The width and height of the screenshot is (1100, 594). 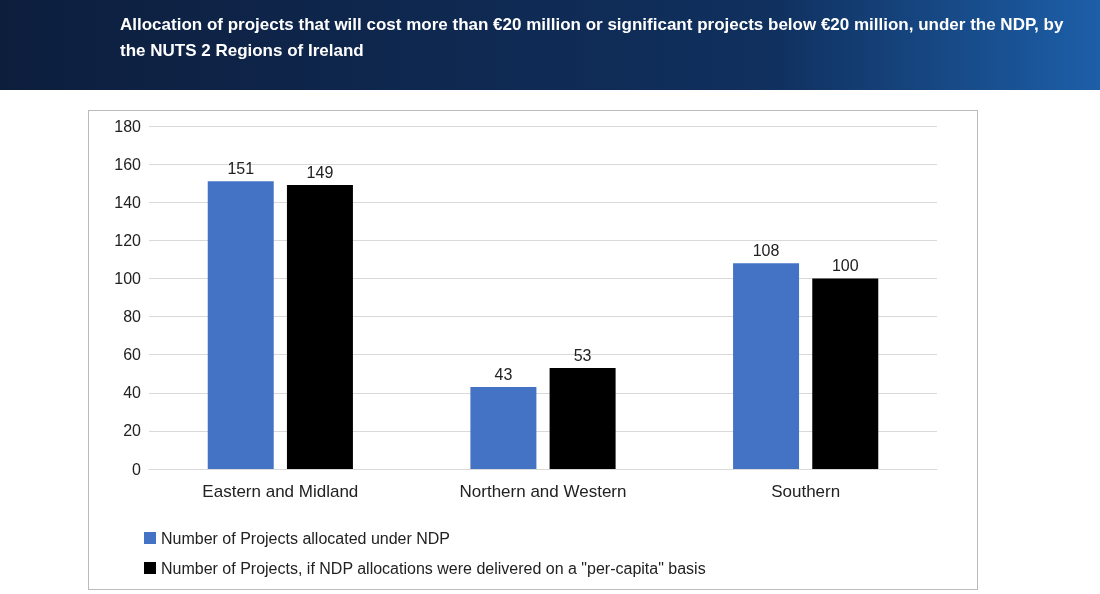 What do you see at coordinates (306, 538) in the screenshot?
I see `legend-label: Number of Projects allocated under NDP` at bounding box center [306, 538].